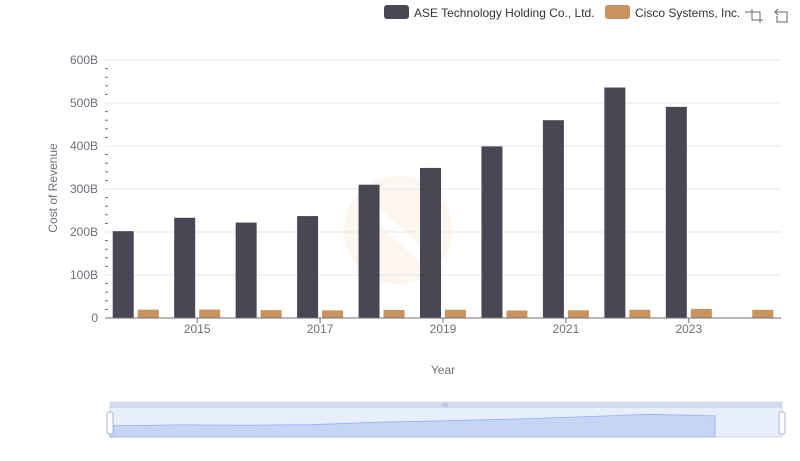  I want to click on y-tick-label: 0, so click(94, 318).